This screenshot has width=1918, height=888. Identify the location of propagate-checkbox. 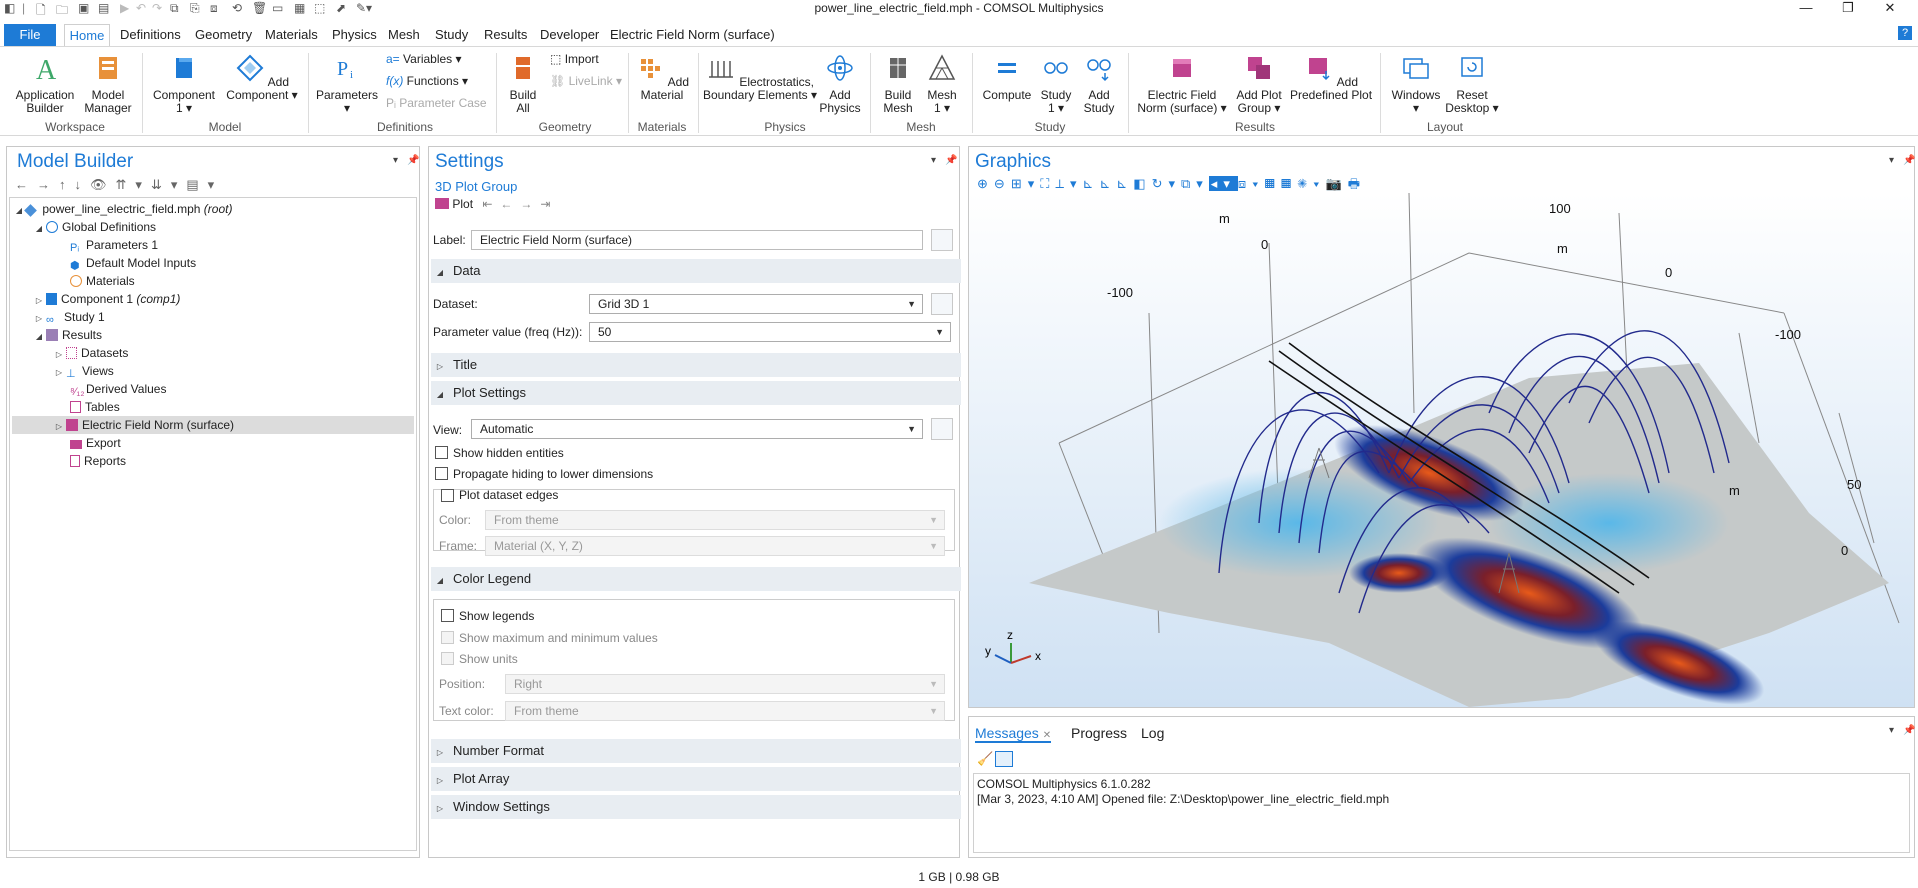
(441, 473).